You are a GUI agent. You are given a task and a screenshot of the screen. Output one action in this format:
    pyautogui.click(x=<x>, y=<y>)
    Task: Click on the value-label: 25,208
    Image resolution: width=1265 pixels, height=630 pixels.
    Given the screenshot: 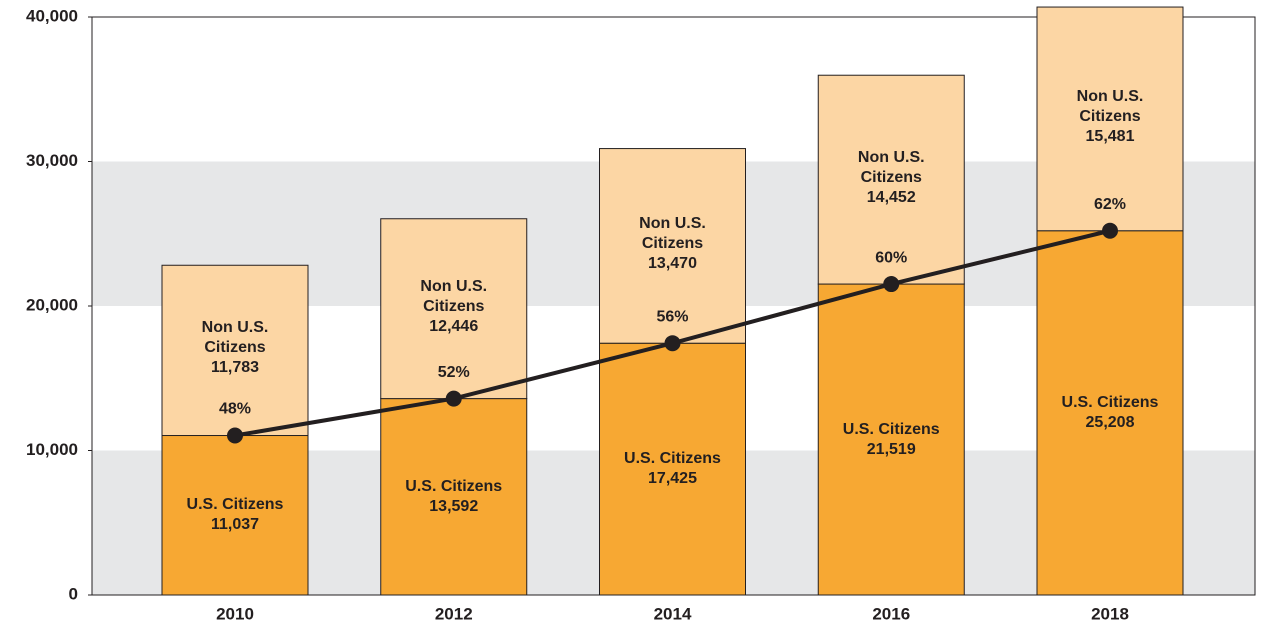 What is the action you would take?
    pyautogui.click(x=1110, y=422)
    